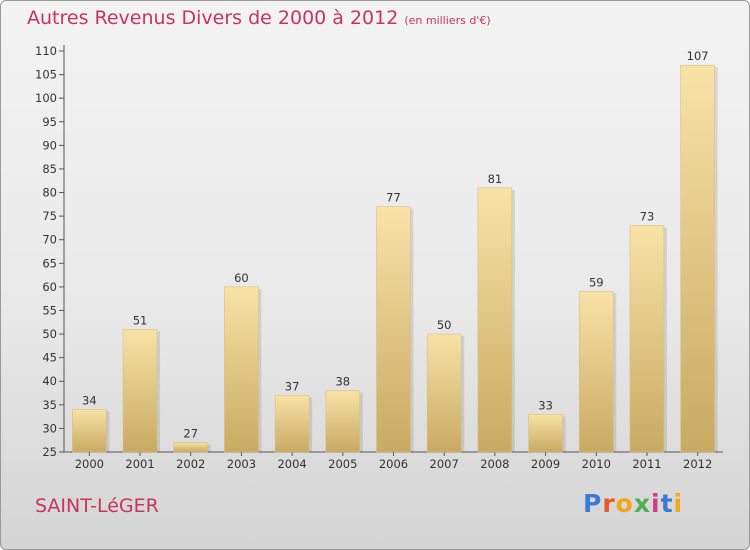 This screenshot has width=750, height=550. What do you see at coordinates (49, 263) in the screenshot?
I see `y-tick-label: 65` at bounding box center [49, 263].